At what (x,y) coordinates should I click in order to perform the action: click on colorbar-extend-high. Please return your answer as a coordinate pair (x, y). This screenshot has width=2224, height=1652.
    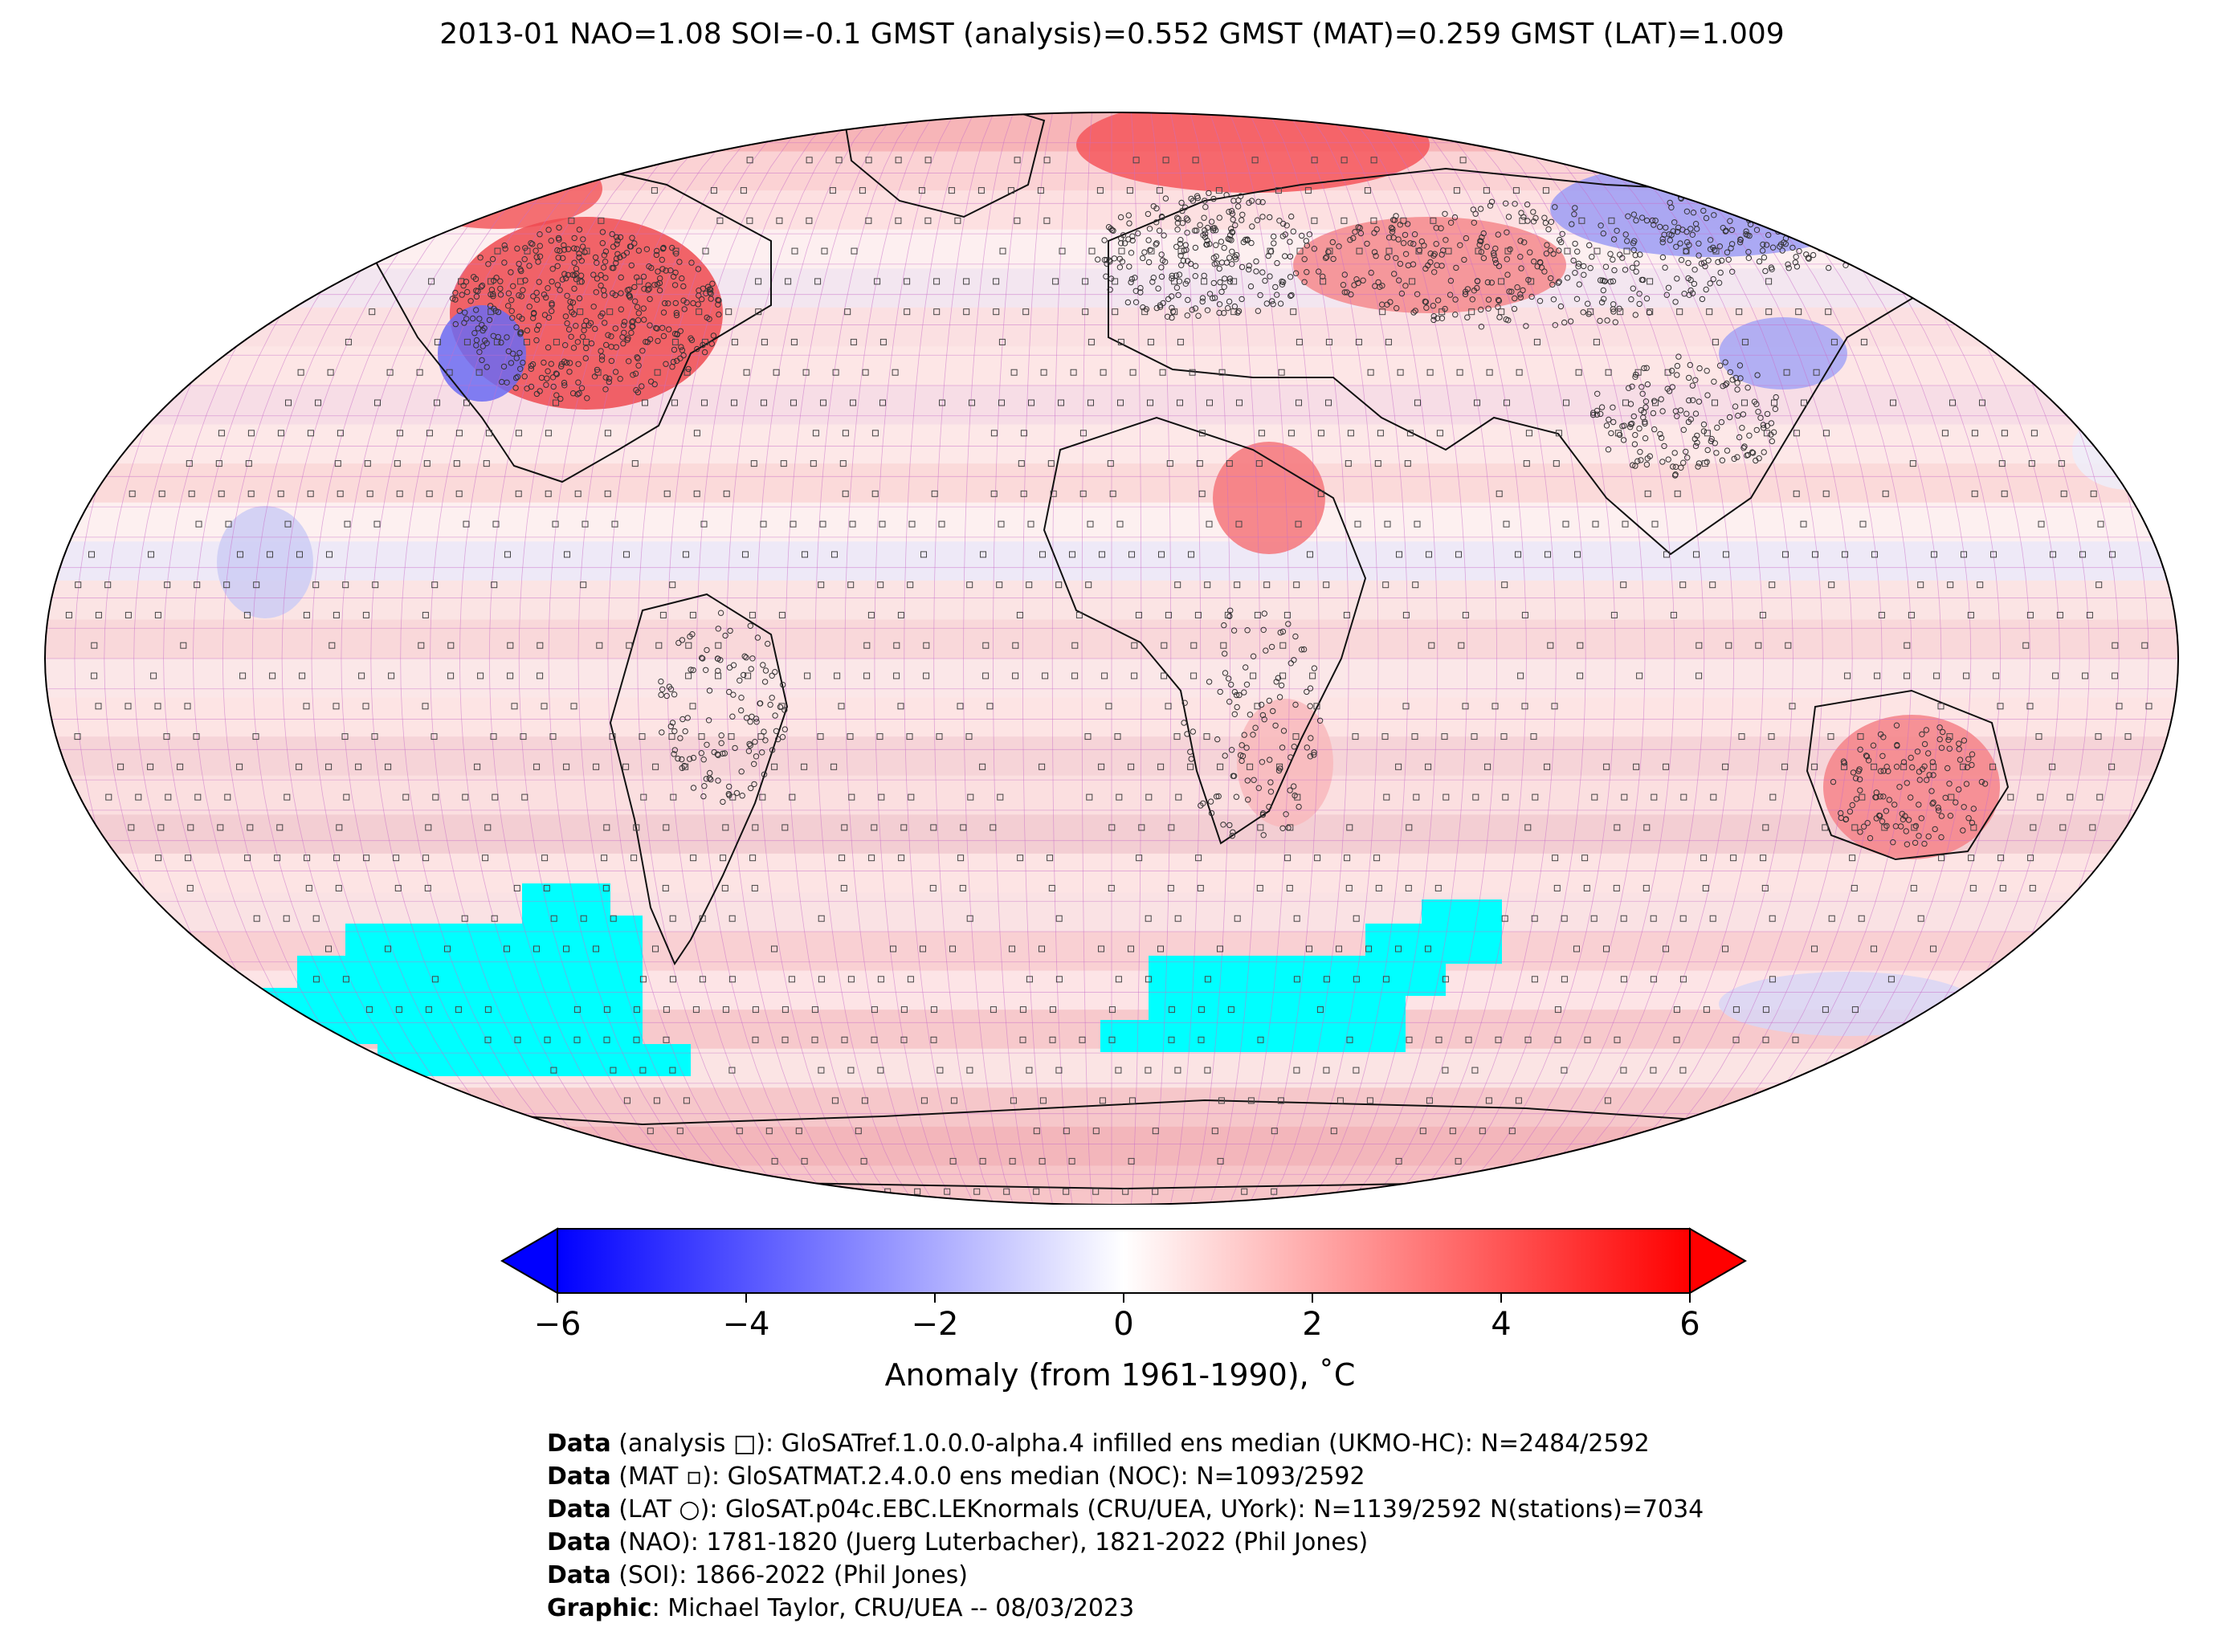
    Looking at the image, I should click on (1718, 1261).